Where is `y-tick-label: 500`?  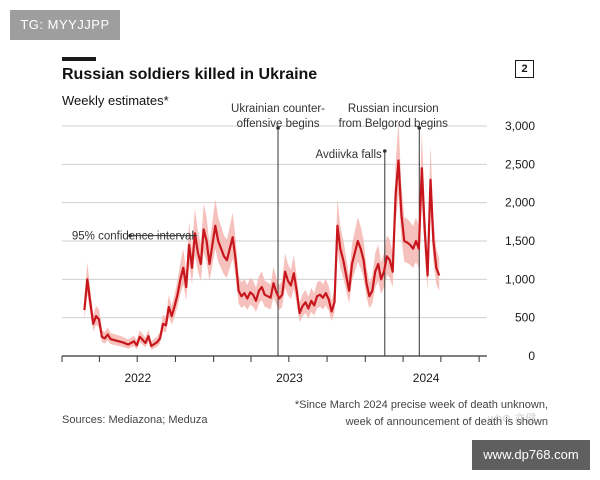 y-tick-label: 500 is located at coordinates (525, 318).